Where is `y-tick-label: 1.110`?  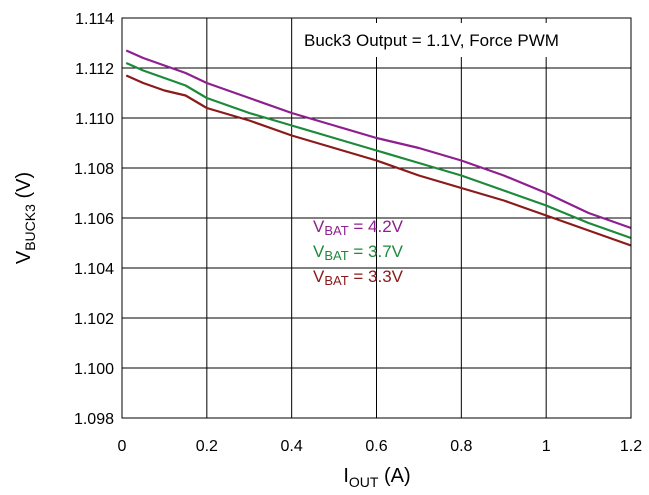 y-tick-label: 1.110 is located at coordinates (94, 119).